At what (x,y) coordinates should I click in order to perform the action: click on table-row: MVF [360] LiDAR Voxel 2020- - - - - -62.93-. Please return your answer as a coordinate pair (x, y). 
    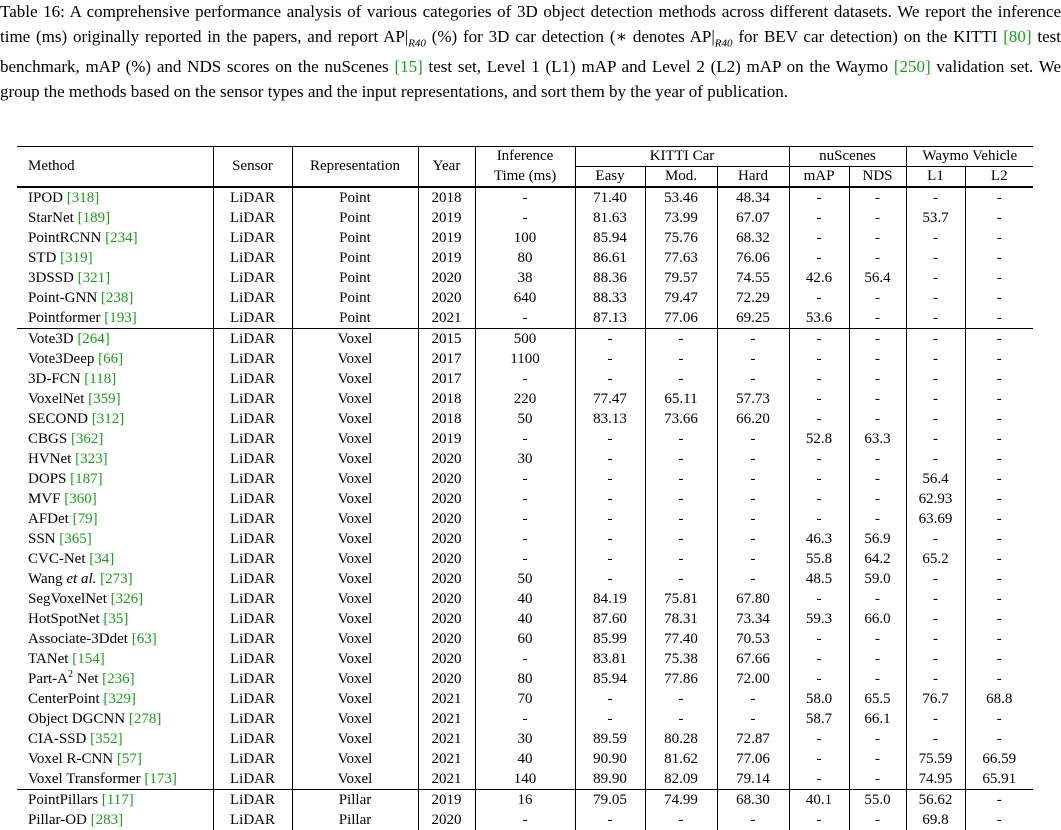
    Looking at the image, I should click on (525, 499).